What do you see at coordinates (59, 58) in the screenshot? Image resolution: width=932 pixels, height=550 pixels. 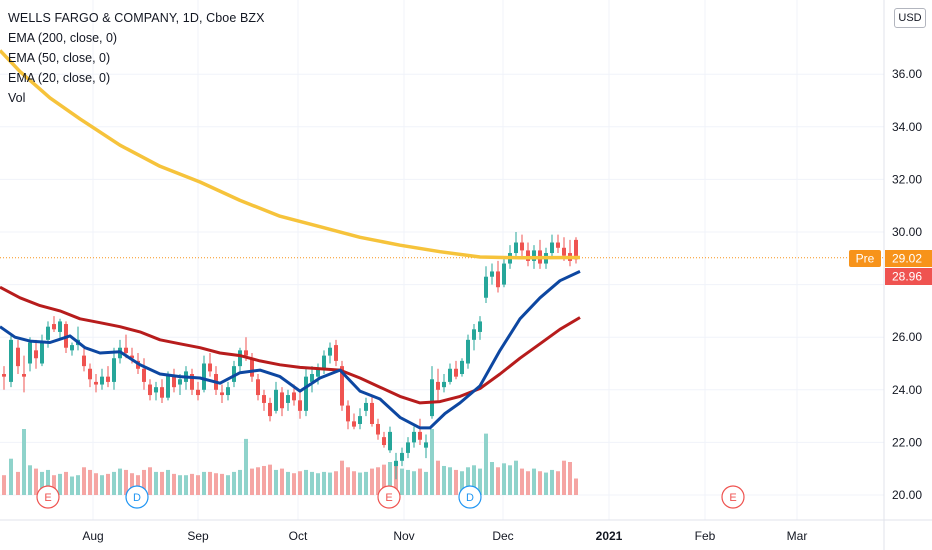 I see `legend-ema50: EMA (50, close, 0)` at bounding box center [59, 58].